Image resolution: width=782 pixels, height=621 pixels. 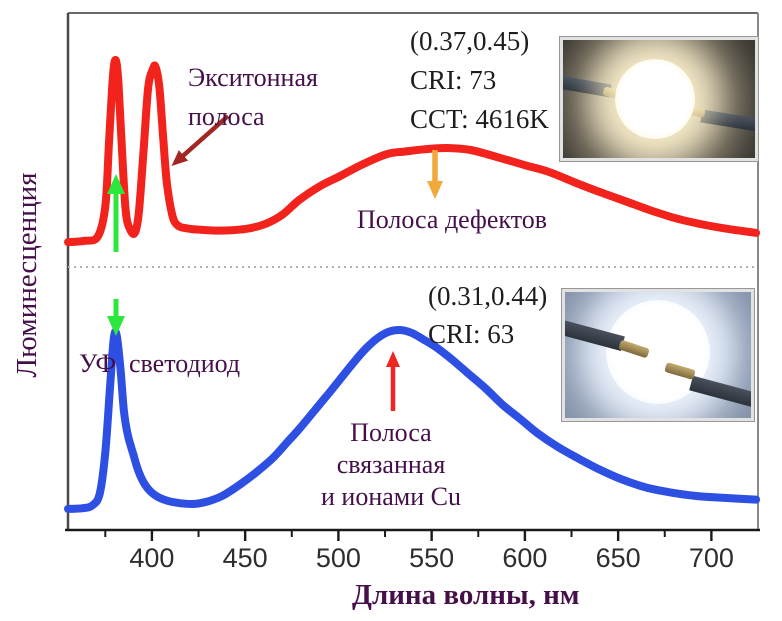 What do you see at coordinates (431, 558) in the screenshot?
I see `x-tick-label: 550` at bounding box center [431, 558].